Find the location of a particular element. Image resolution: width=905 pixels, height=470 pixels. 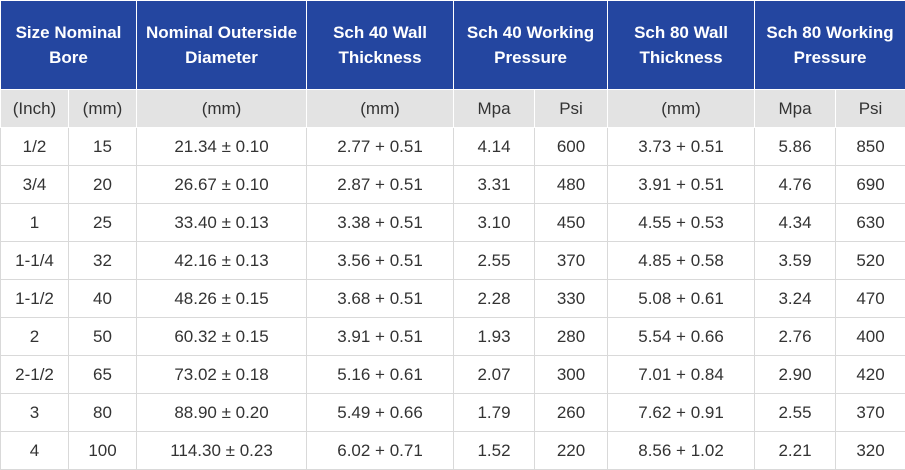

table-cell: 73.02 ± 0.18 is located at coordinates (222, 375).